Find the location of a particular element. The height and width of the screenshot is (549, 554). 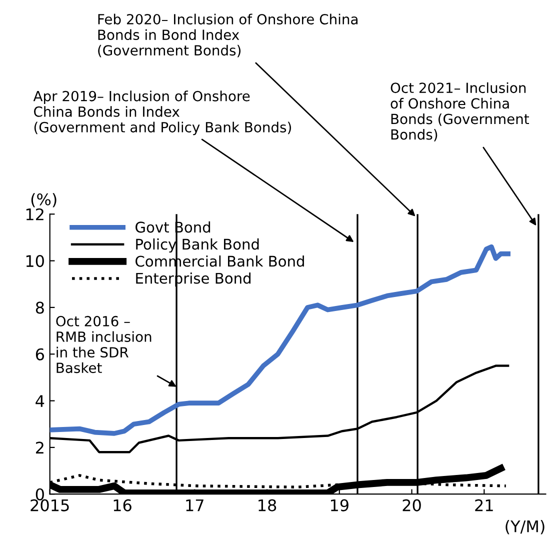

y-tick-label: 2 is located at coordinates (40, 448).